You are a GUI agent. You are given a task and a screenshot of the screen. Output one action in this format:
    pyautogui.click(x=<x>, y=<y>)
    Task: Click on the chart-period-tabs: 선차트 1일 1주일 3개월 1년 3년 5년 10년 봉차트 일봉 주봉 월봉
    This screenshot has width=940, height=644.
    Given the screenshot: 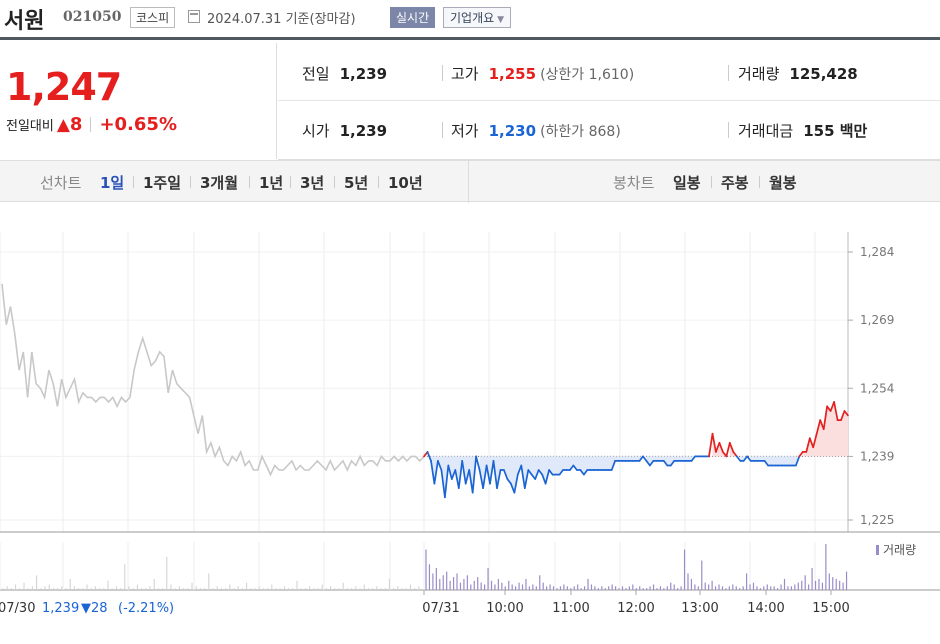 What is the action you would take?
    pyautogui.click(x=470, y=181)
    